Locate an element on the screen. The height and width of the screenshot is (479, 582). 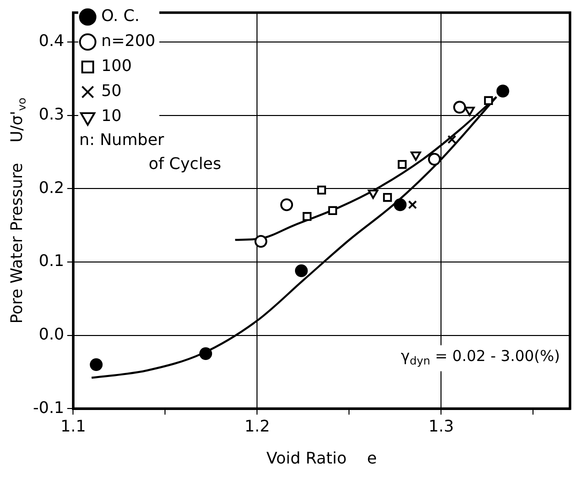
x-tick-label: 1.1 is located at coordinates (73, 426).